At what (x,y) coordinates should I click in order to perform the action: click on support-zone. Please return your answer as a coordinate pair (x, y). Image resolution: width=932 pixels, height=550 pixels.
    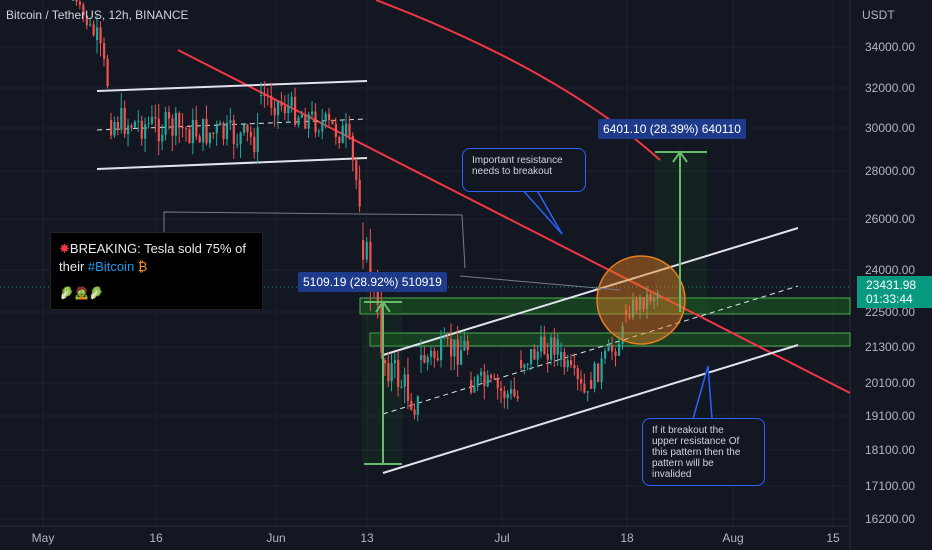
    Looking at the image, I should click on (610, 339).